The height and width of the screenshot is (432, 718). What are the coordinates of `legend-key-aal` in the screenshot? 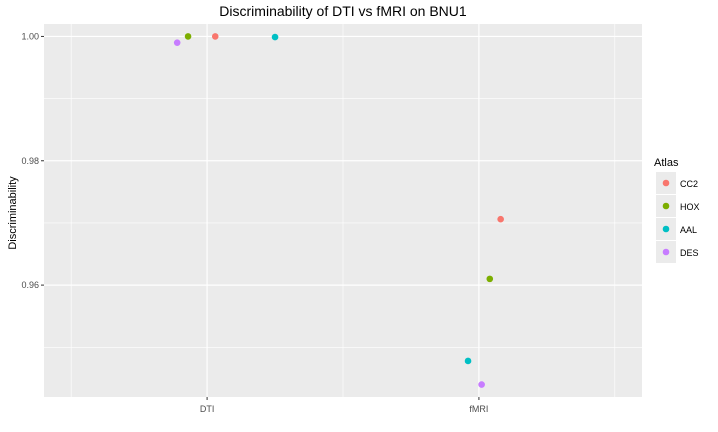 It's located at (666, 229).